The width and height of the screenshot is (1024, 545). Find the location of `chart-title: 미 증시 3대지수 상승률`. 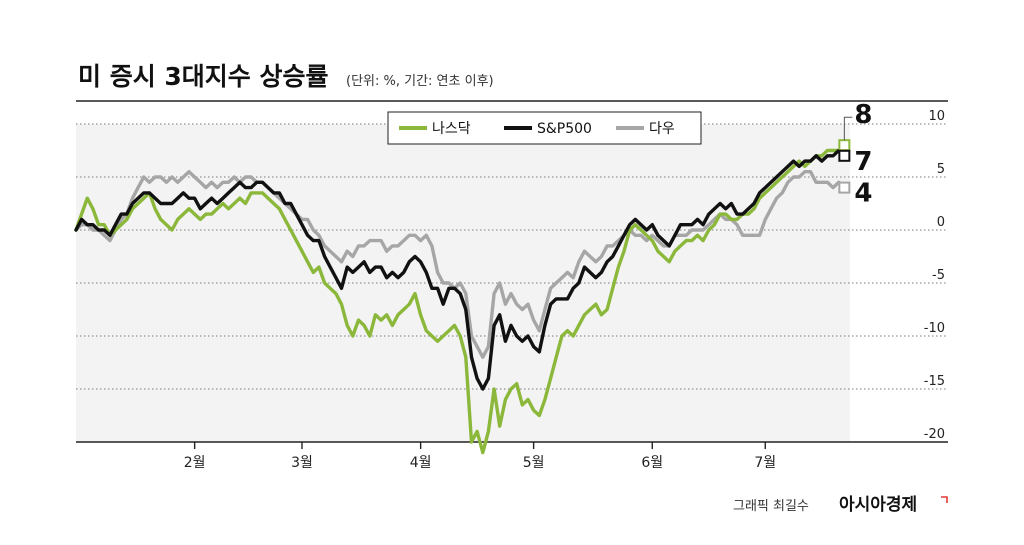

chart-title: 미 증시 3대지수 상승률 is located at coordinates (203, 76).